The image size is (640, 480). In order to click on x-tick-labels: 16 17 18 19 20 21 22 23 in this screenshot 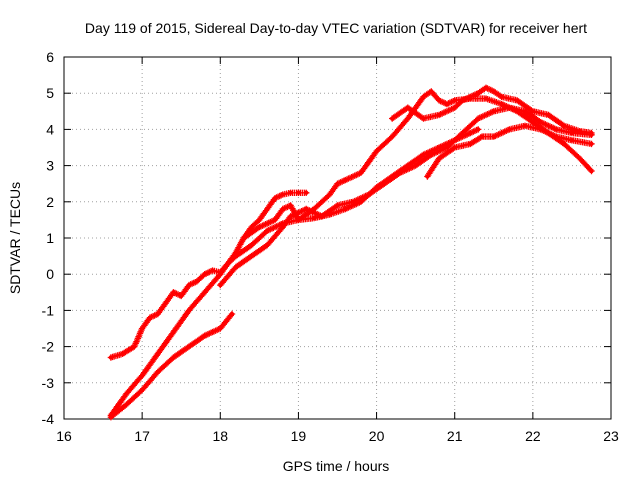, I will do `click(337, 436)`.